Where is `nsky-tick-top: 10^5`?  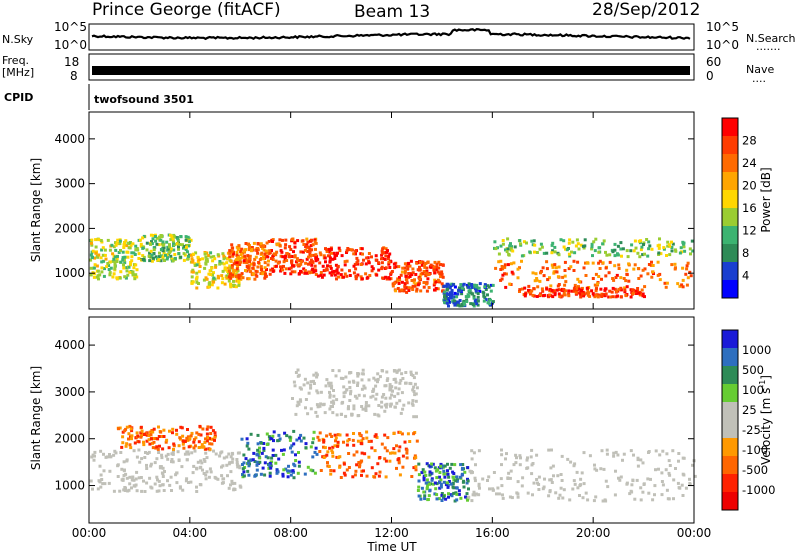 nsky-tick-top: 10^5 is located at coordinates (70, 27).